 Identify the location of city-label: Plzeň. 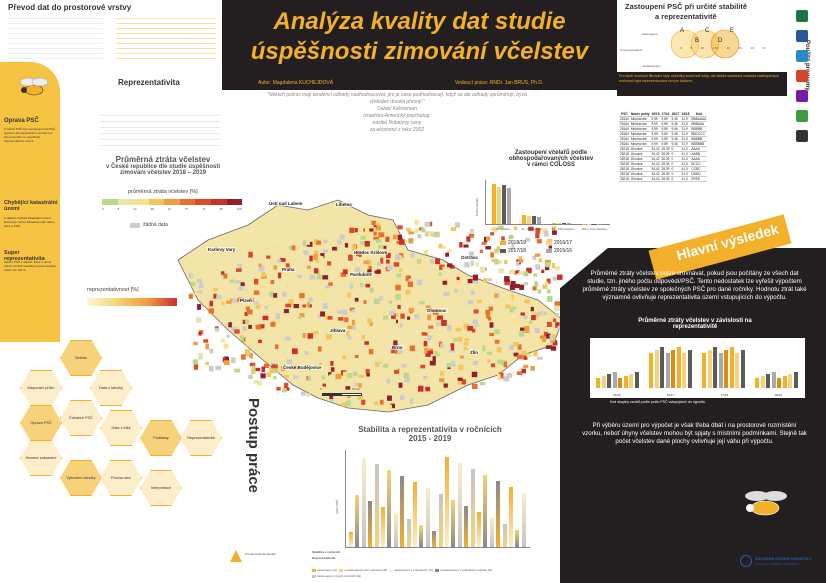
(246, 300).